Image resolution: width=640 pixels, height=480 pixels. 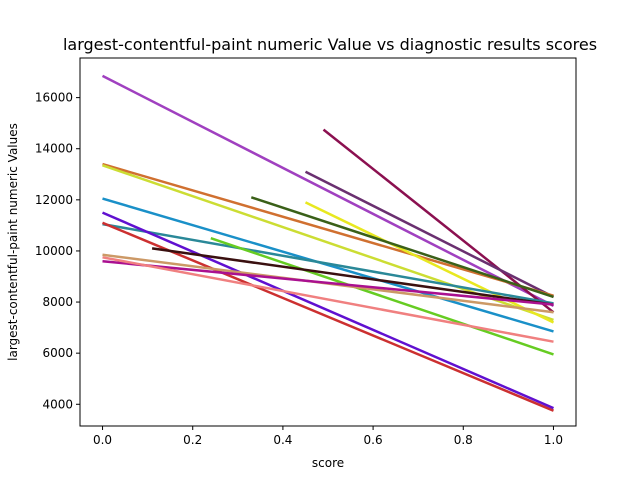 I want to click on x-tick-label: 0.4, so click(x=282, y=440).